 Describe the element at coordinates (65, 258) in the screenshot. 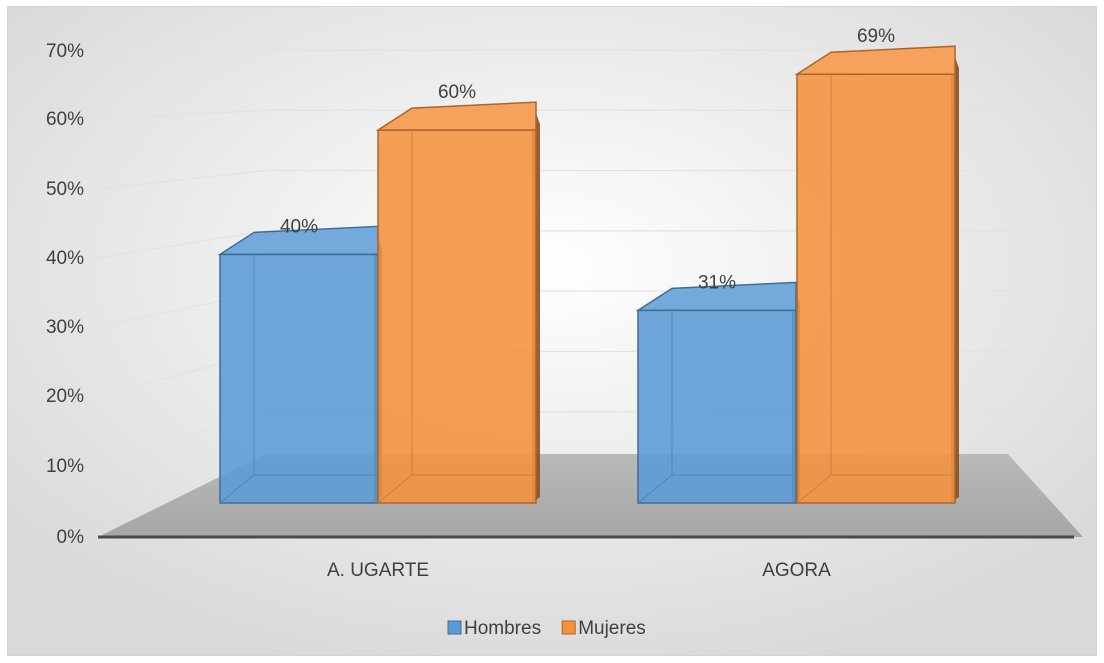

I see `y-tick-label: 40%` at that location.